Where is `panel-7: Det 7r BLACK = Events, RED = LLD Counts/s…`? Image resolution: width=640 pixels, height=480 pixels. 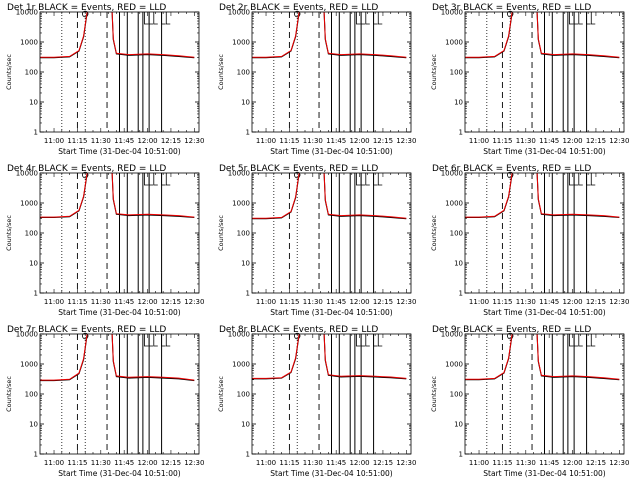
panel-7: Det 7r BLACK = Events, RED = LLD Counts/s… is located at coordinates (104, 401).